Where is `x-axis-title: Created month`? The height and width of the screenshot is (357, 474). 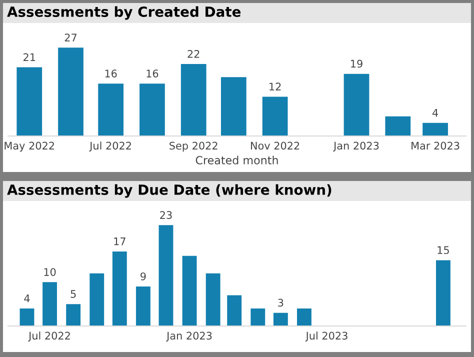
x-axis-title: Created month is located at coordinates (237, 160).